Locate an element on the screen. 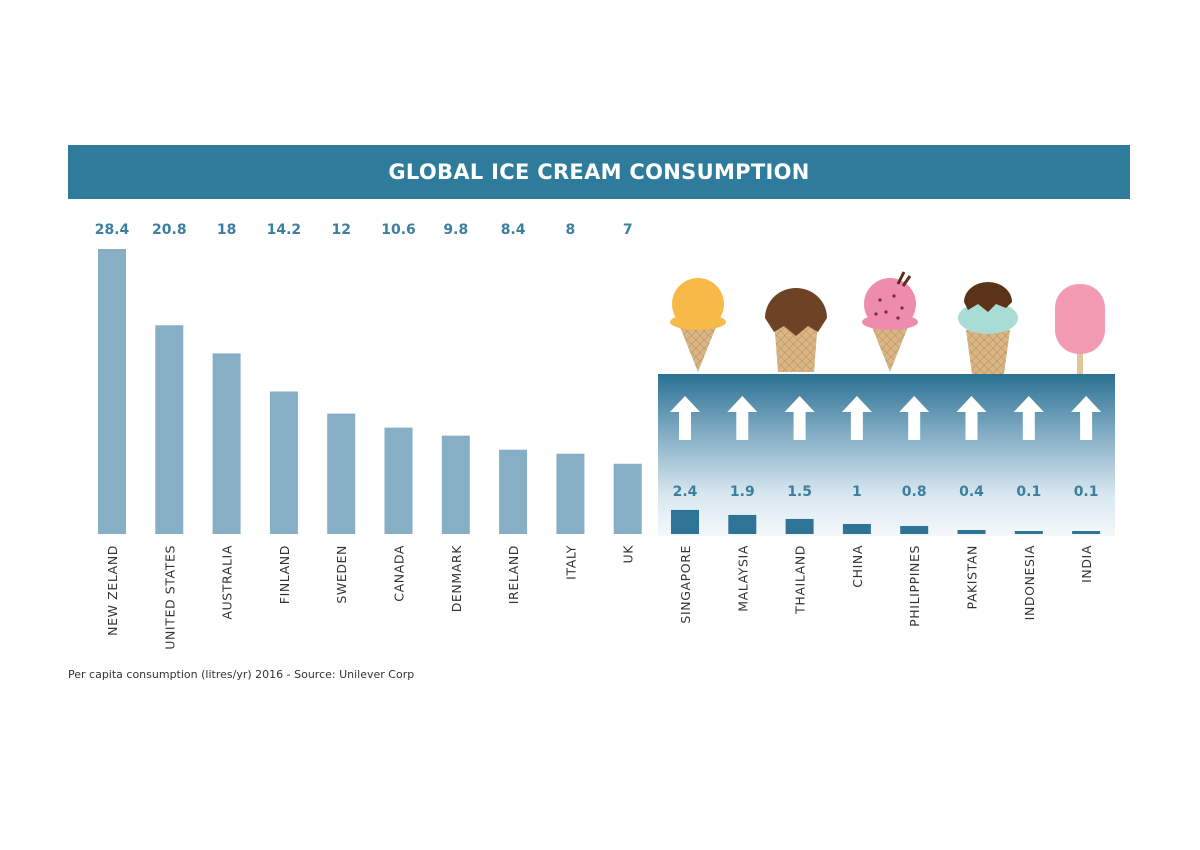 The width and height of the screenshot is (1200, 850). ice-cream-cone-vanilla-icon is located at coordinates (698, 325).